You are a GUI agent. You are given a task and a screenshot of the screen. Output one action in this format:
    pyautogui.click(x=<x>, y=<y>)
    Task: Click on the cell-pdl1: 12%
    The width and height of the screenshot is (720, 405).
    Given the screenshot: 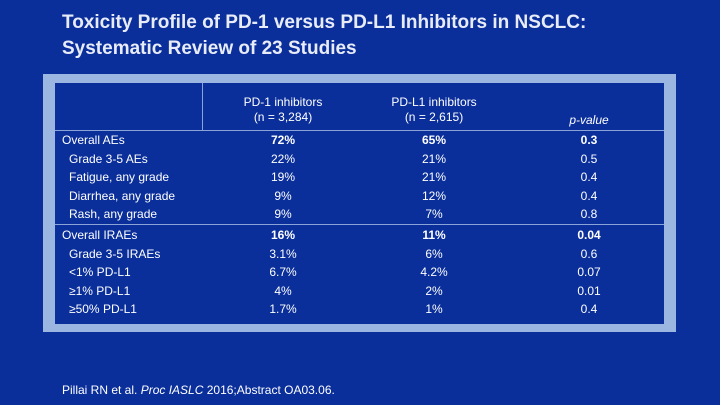 What is the action you would take?
    pyautogui.click(x=434, y=195)
    